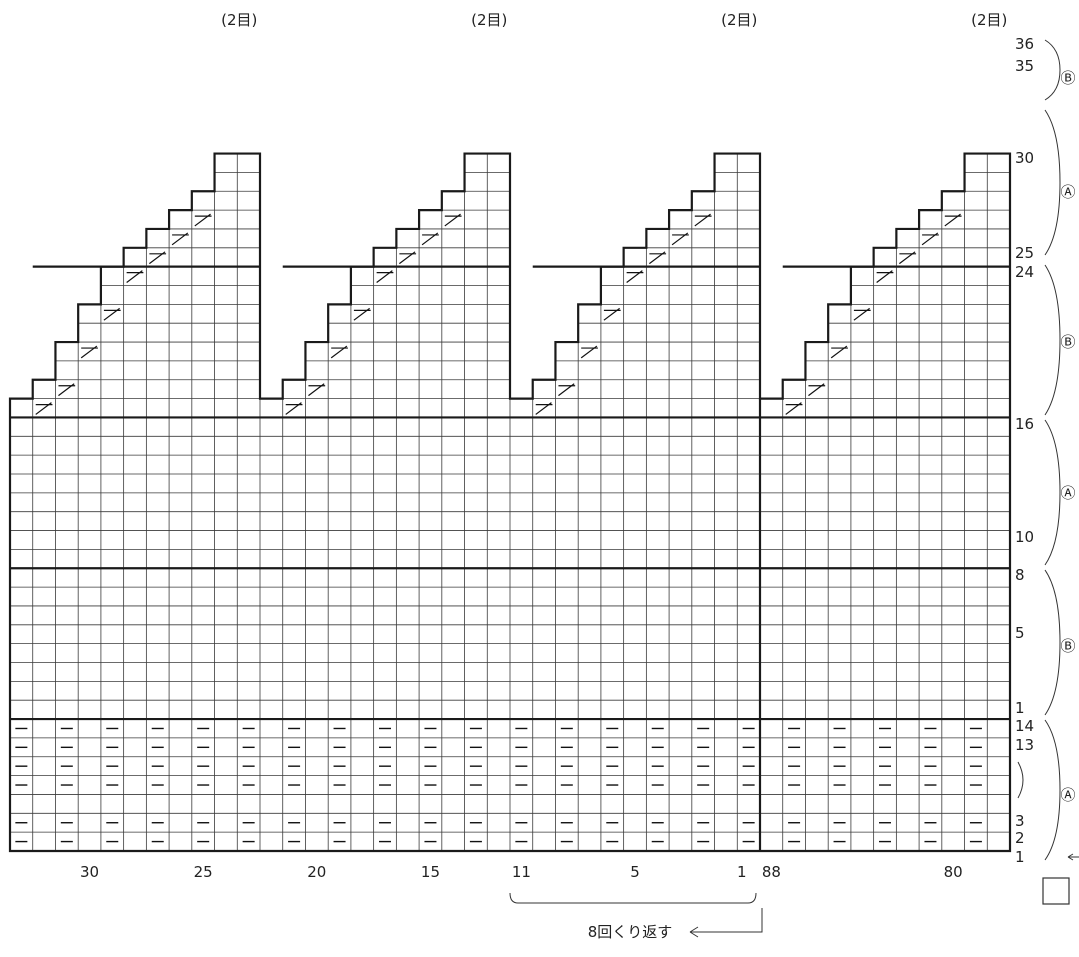  Describe the element at coordinates (630, 932) in the screenshot. I see `repeat-note: 8回くり返す` at that location.